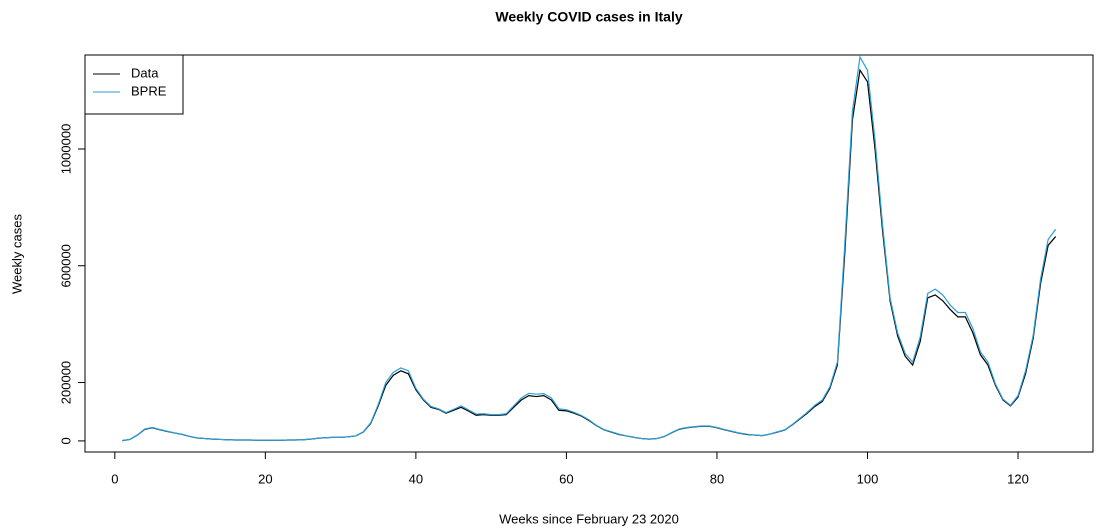  I want to click on x-tick-label: 120, so click(1018, 478).